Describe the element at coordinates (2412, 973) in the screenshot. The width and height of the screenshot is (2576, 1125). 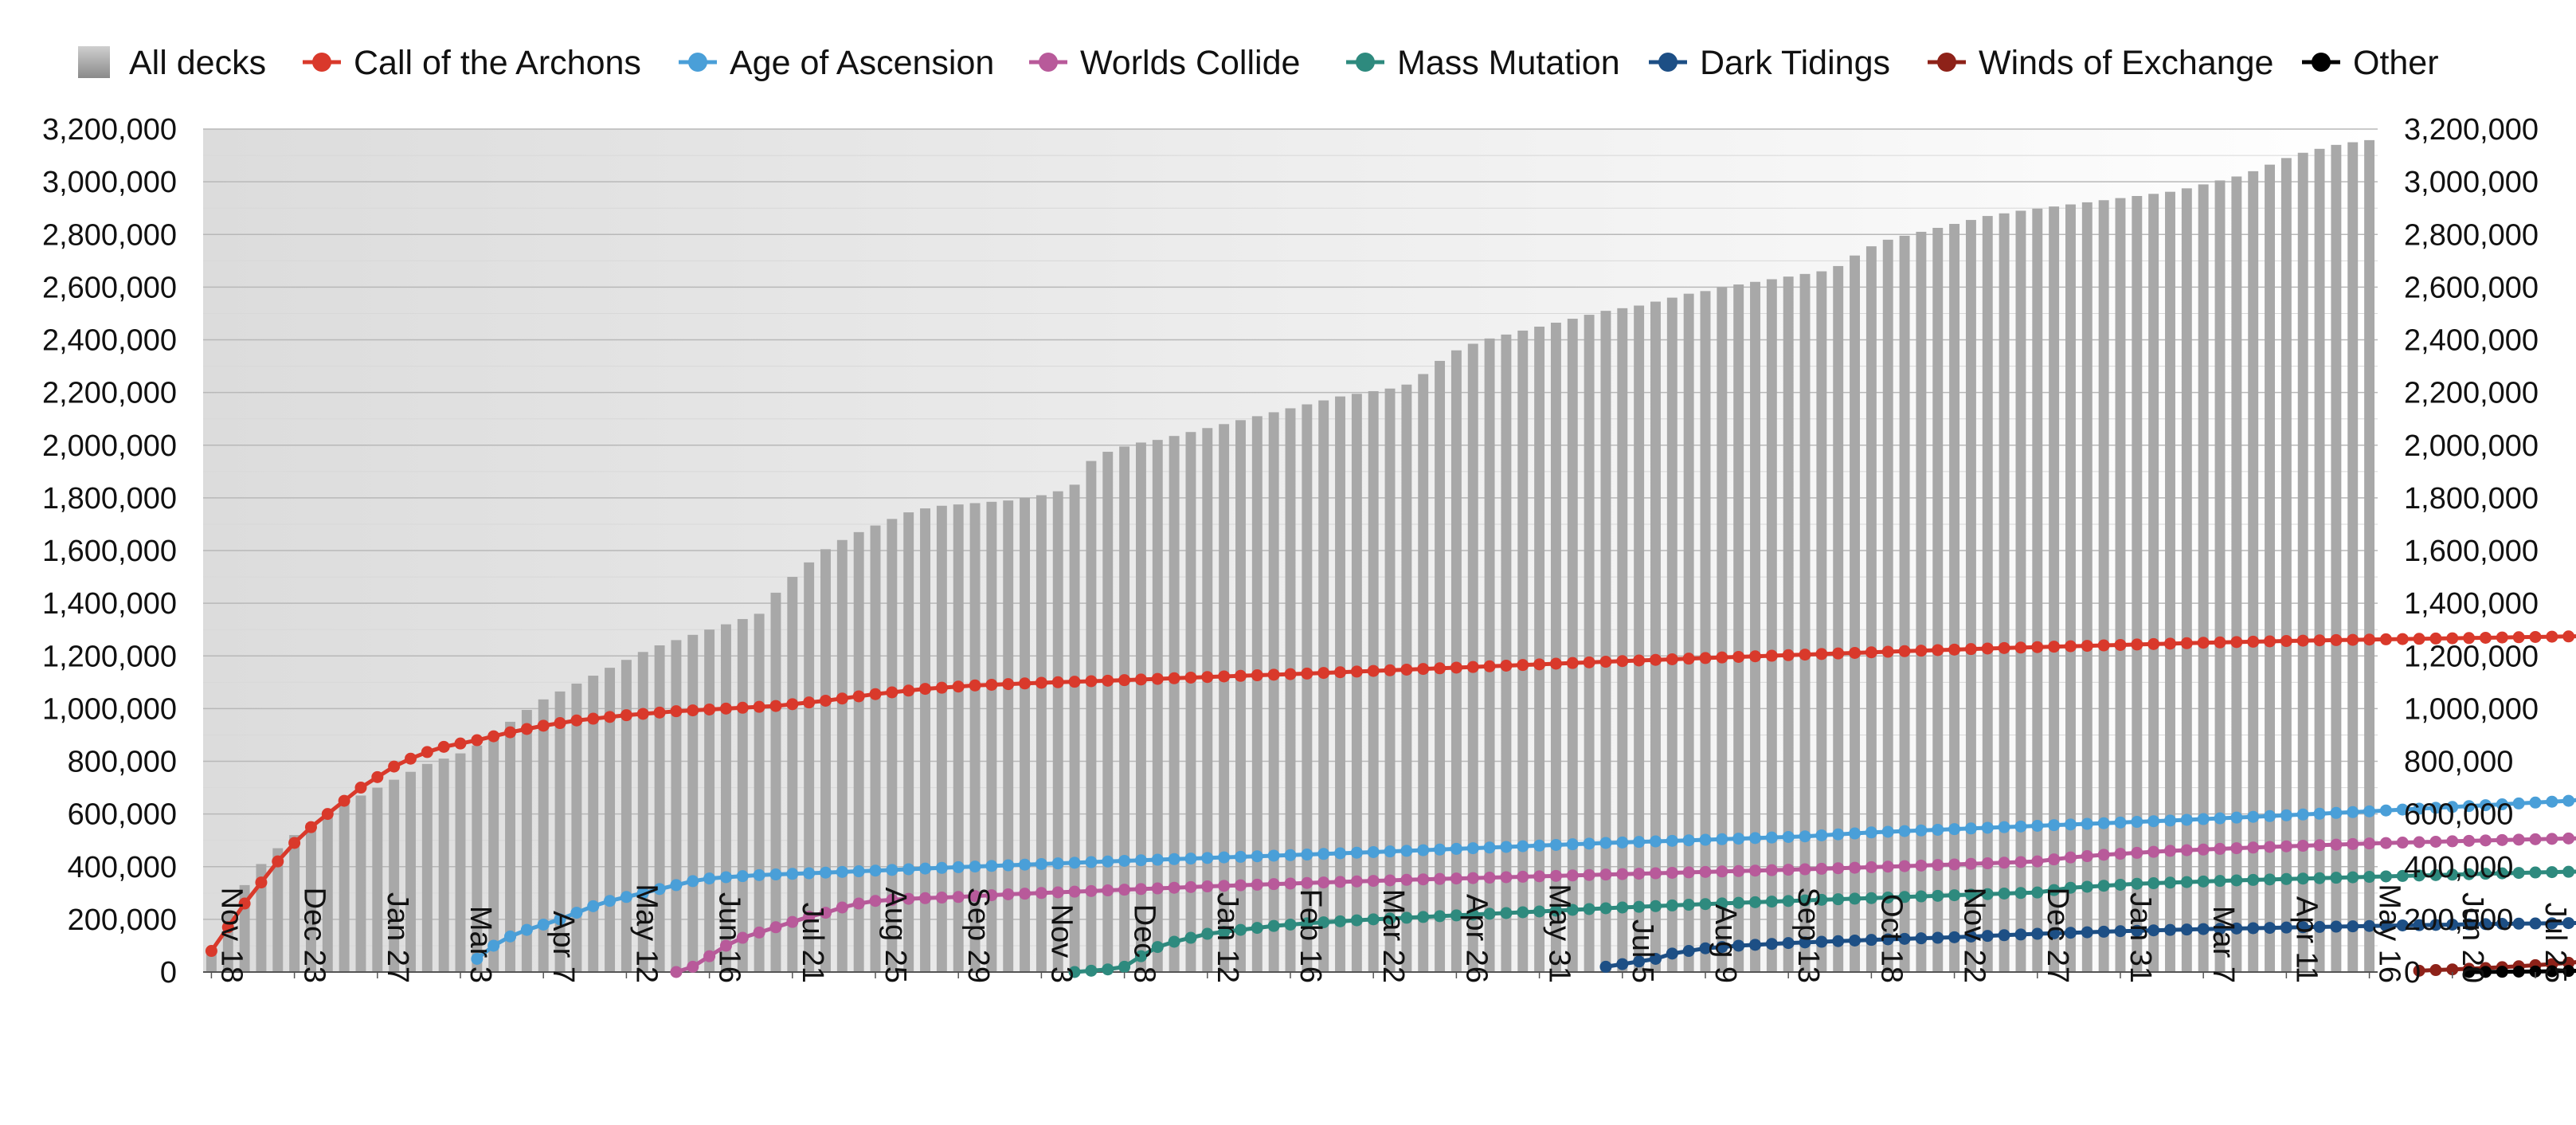
I see `y-tick-label-right: 0` at that location.